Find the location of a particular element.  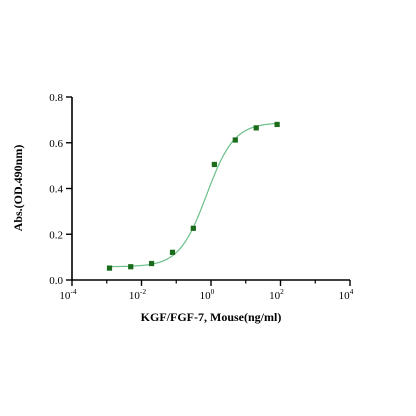

y-axis: 0.0 0.2 0.4 0.6 0.8 is located at coordinates (61, 189).